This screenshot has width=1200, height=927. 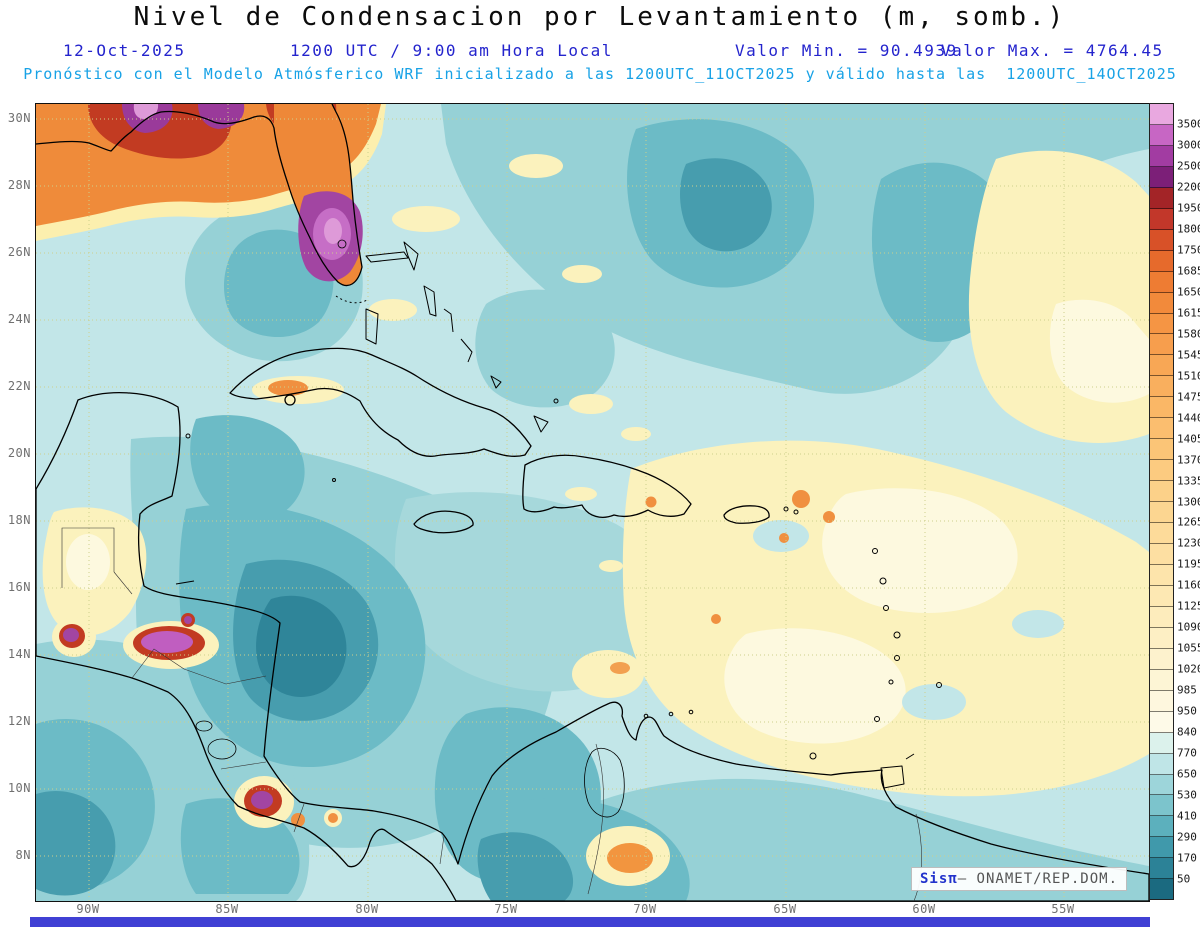 I want to click on colorbar, so click(x=1161, y=501).